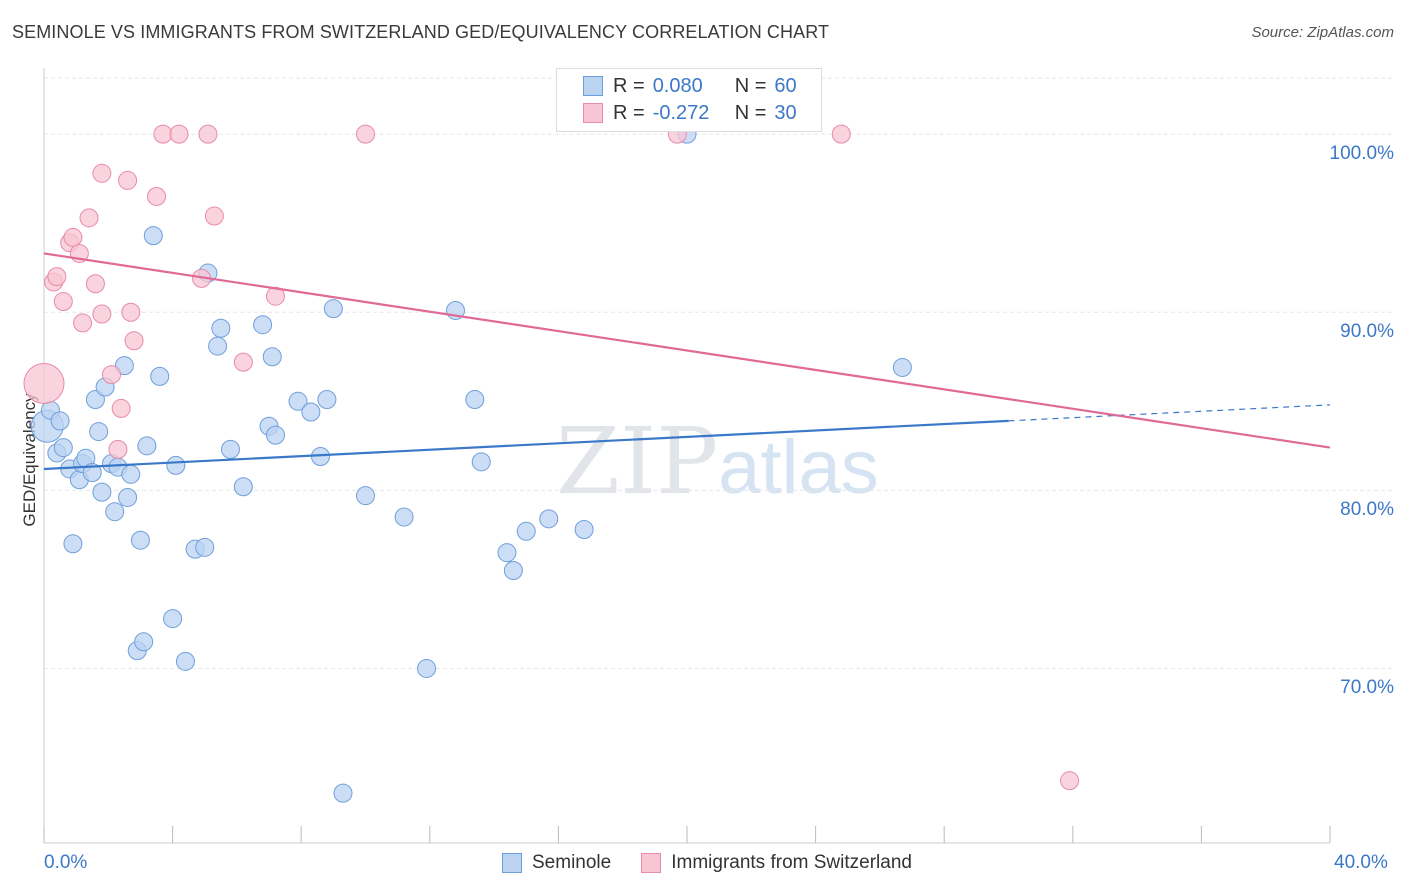 The width and height of the screenshot is (1406, 892). Describe the element at coordinates (66, 862) in the screenshot. I see `x-tick-label-min: 0.0%` at that location.